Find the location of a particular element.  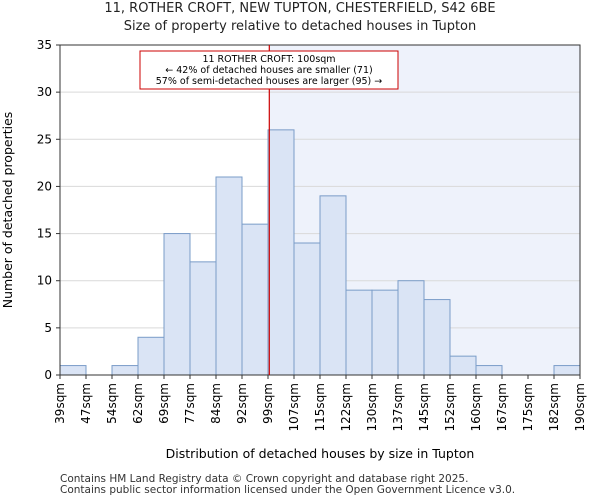

bar-92sqm is located at coordinates (255, 299).